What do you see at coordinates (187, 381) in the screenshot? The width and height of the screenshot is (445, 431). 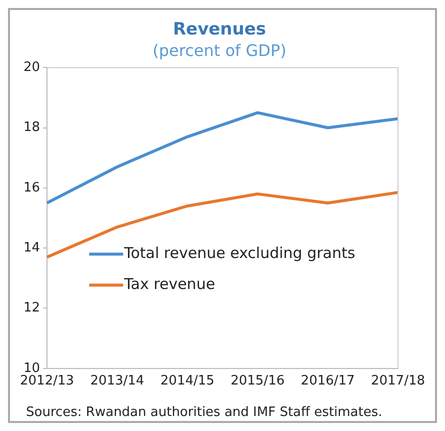 I see `x-tick-label: 2014/15` at bounding box center [187, 381].